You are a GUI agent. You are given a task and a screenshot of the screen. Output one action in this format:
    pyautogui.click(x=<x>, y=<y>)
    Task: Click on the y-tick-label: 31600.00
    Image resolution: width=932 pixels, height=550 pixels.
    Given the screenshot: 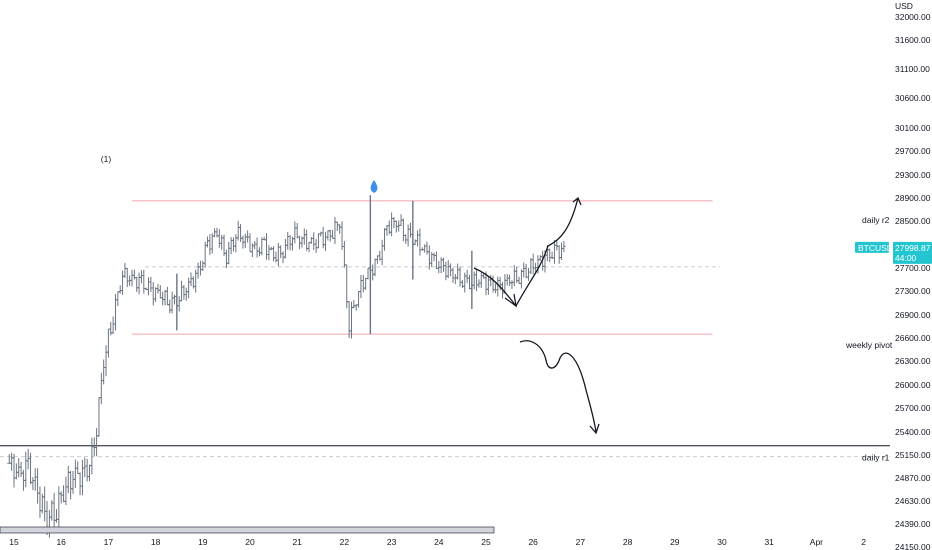 What is the action you would take?
    pyautogui.click(x=913, y=40)
    